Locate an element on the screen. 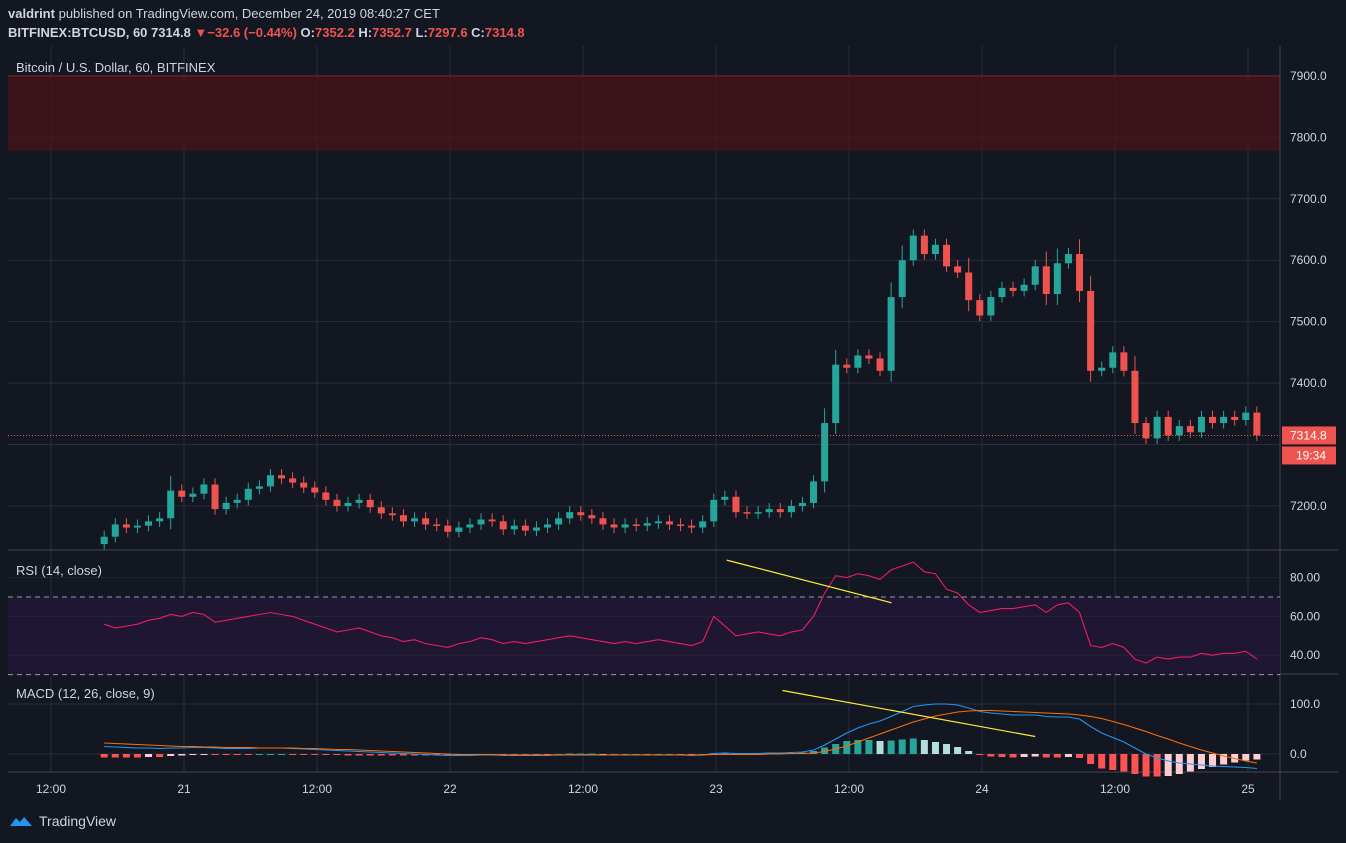 This screenshot has width=1346, height=843. rsi-divergence-line is located at coordinates (809, 581).